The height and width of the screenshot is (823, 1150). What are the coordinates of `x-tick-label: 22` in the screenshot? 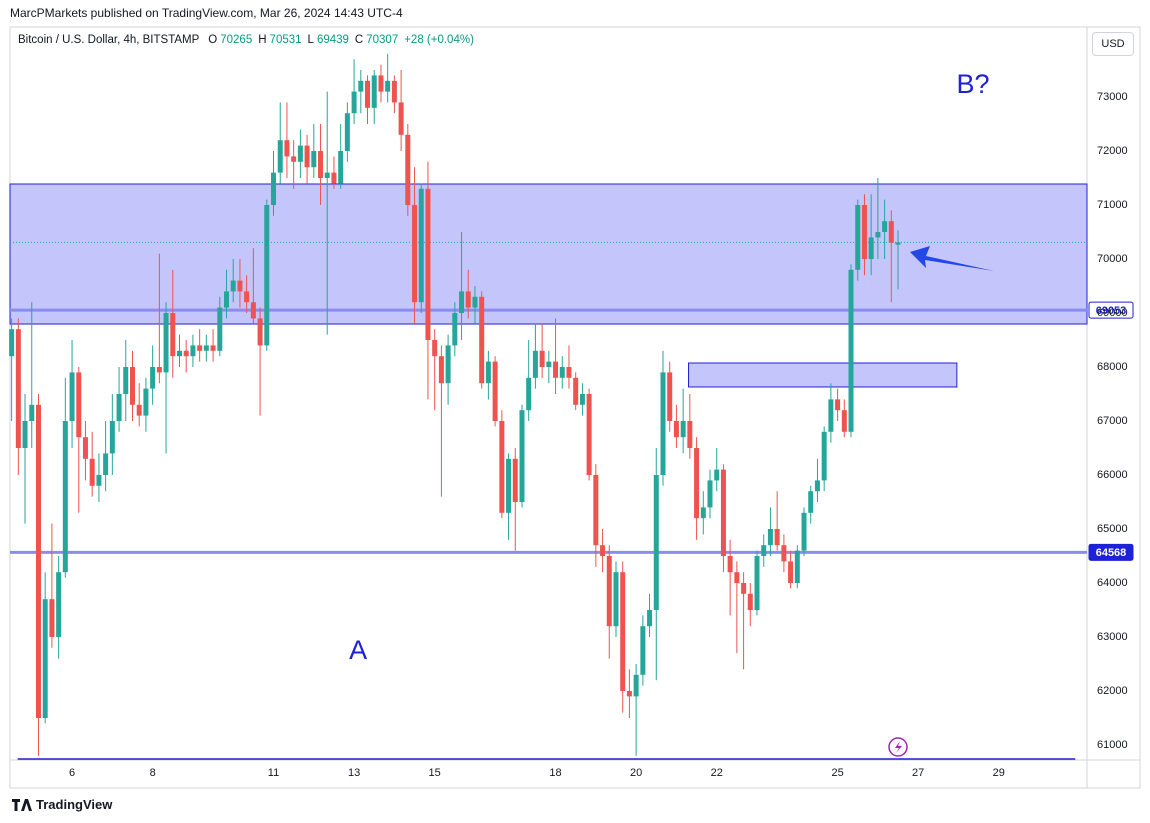 It's located at (717, 773).